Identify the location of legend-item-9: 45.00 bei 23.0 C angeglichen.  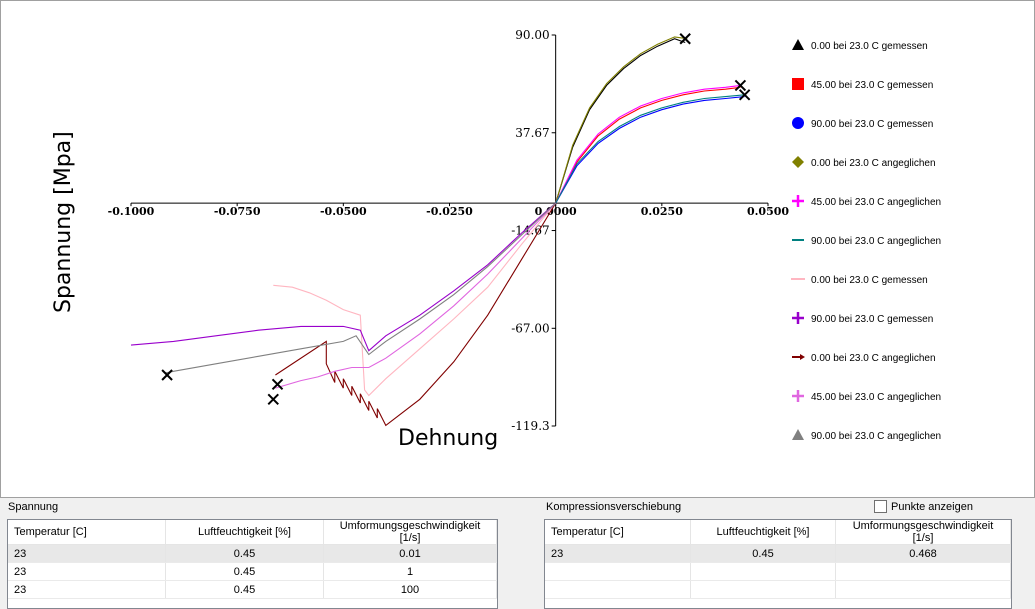
(866, 396).